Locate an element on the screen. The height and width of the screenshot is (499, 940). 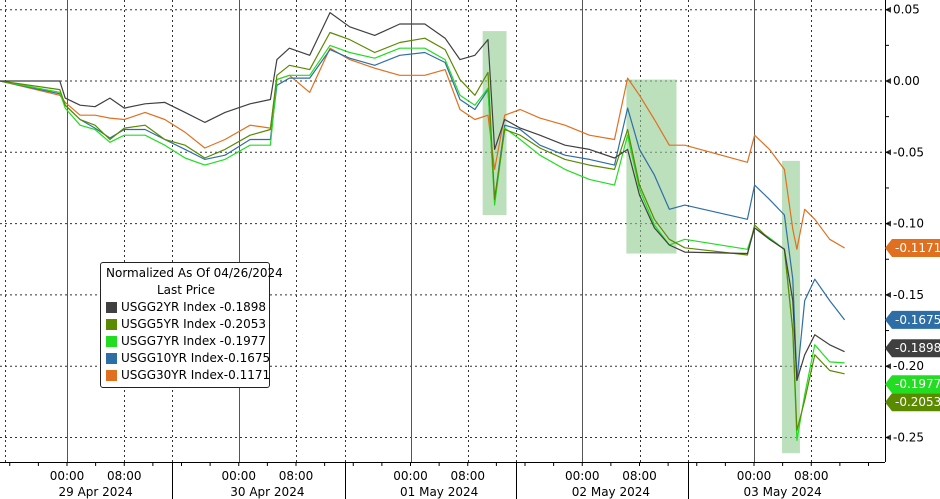
badge-label: -0.2053 is located at coordinates (917, 402).